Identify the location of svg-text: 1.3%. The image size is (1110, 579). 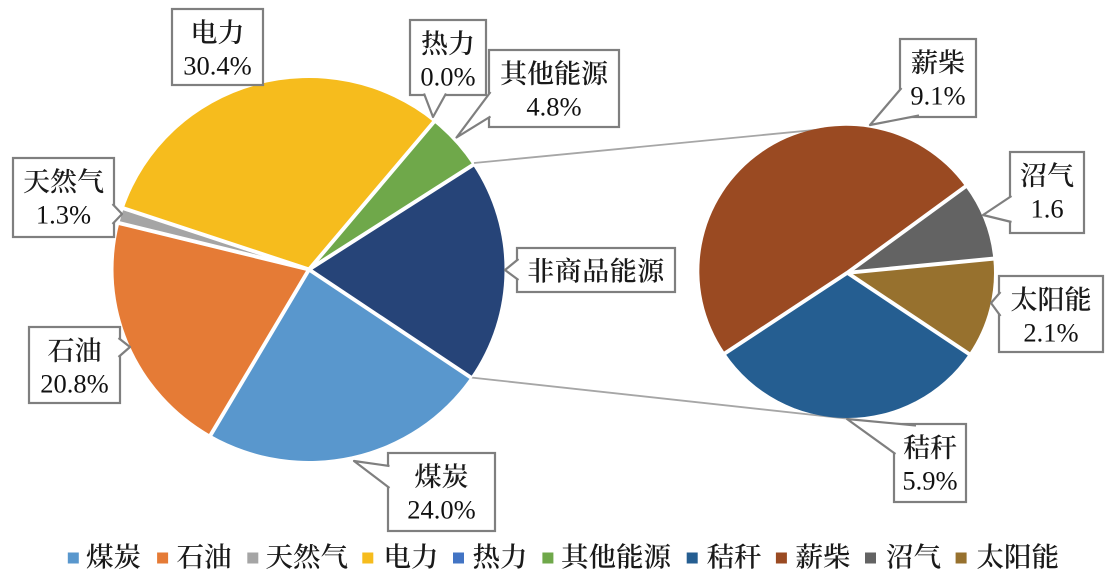
(63, 215).